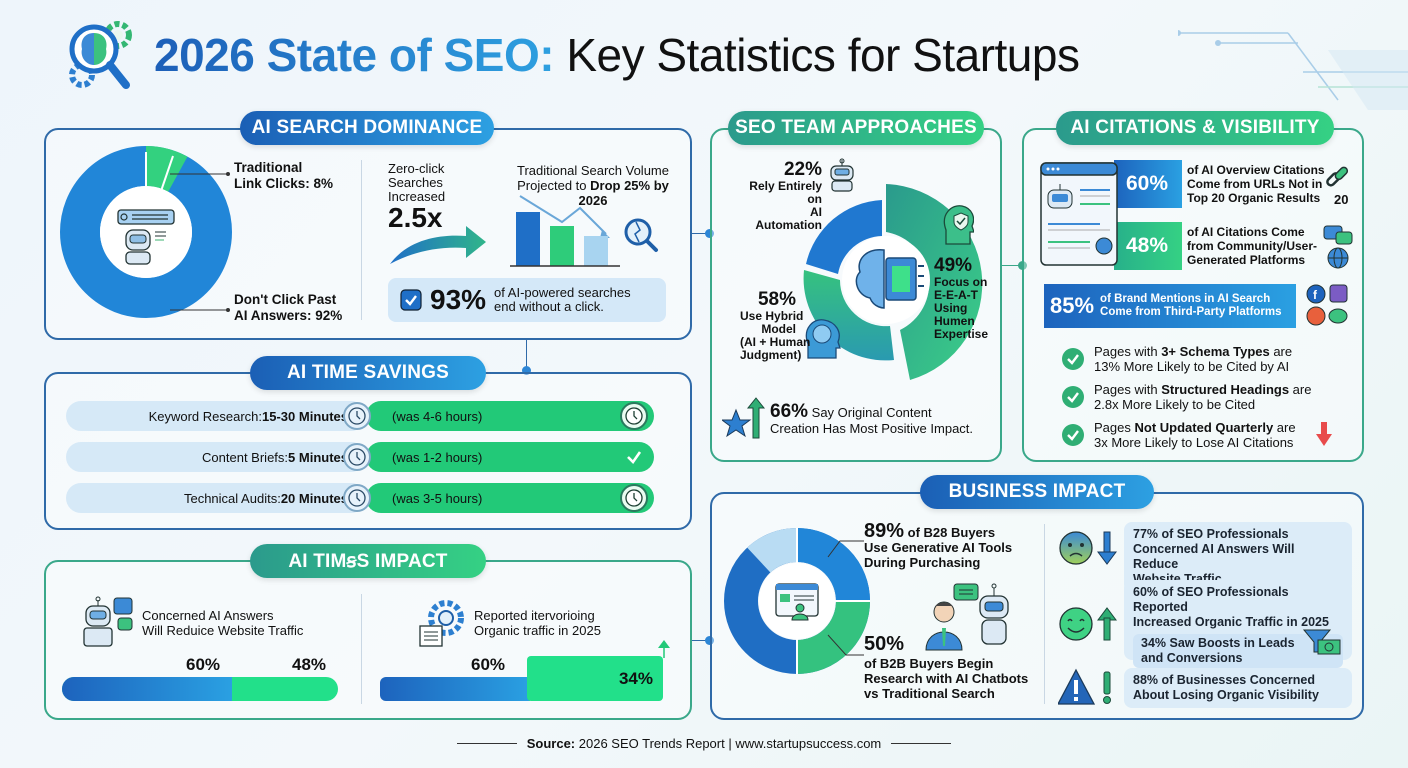 Image resolution: width=1408 pixels, height=768 pixels. I want to click on ai-time-savings-title: AI TIME SAVINGS, so click(368, 373).